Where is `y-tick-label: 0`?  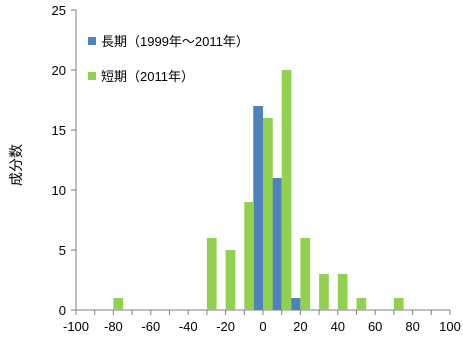
y-tick-label: 0 is located at coordinates (62, 310).